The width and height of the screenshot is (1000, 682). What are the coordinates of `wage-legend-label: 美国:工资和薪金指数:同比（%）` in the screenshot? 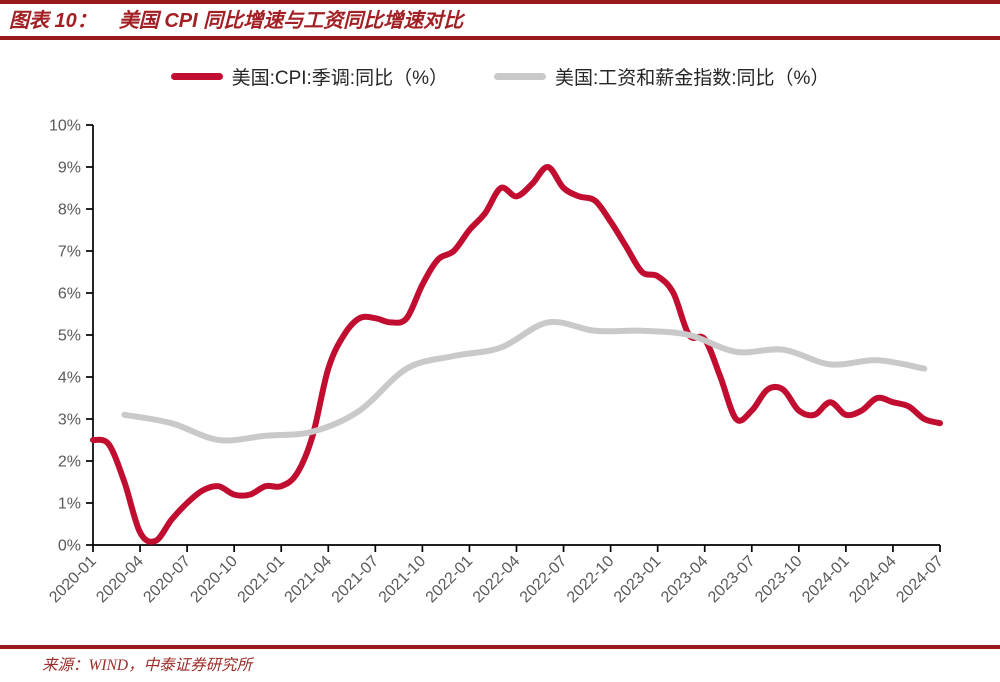 It's located at (692, 78).